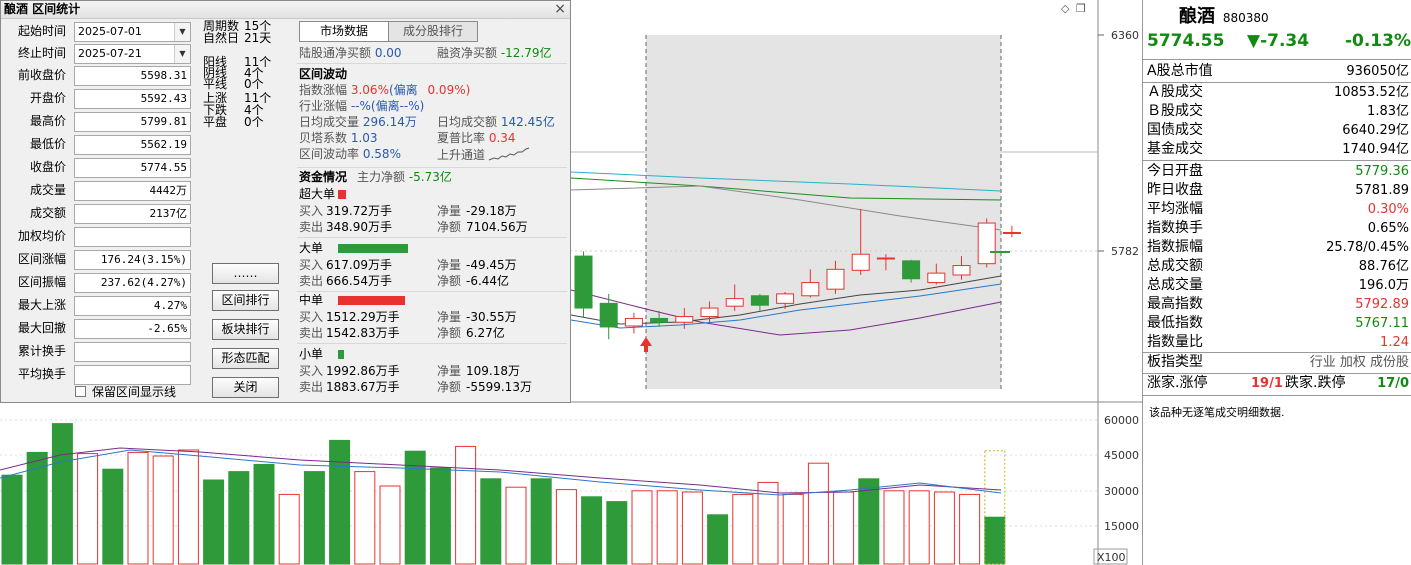  I want to click on field-value, so click(132, 375).